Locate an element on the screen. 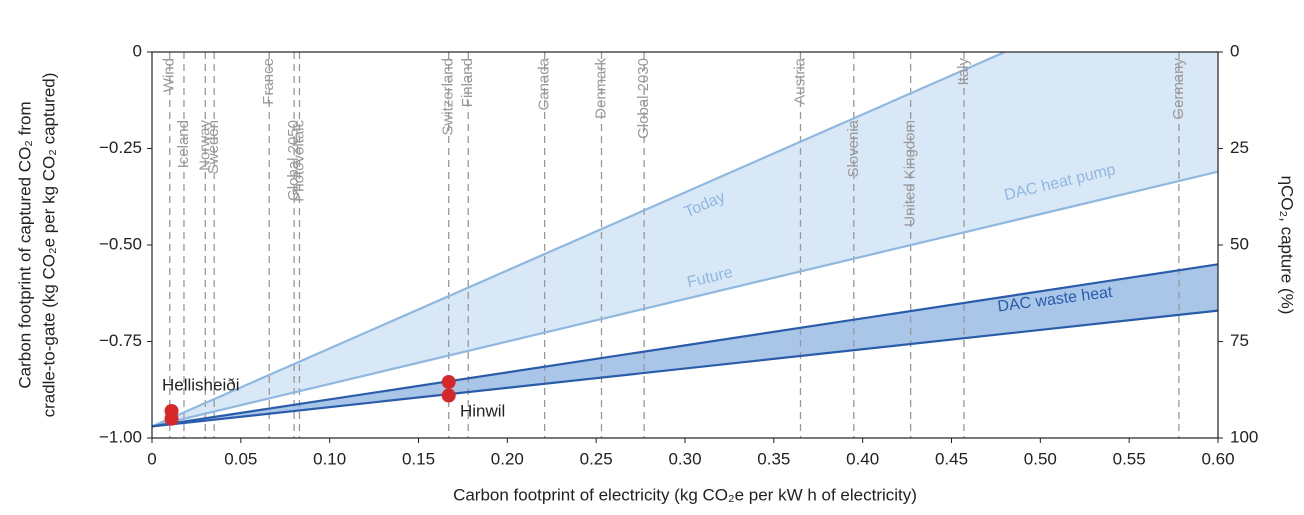 The height and width of the screenshot is (515, 1304). reference-label: Switzerland is located at coordinates (448, 97).